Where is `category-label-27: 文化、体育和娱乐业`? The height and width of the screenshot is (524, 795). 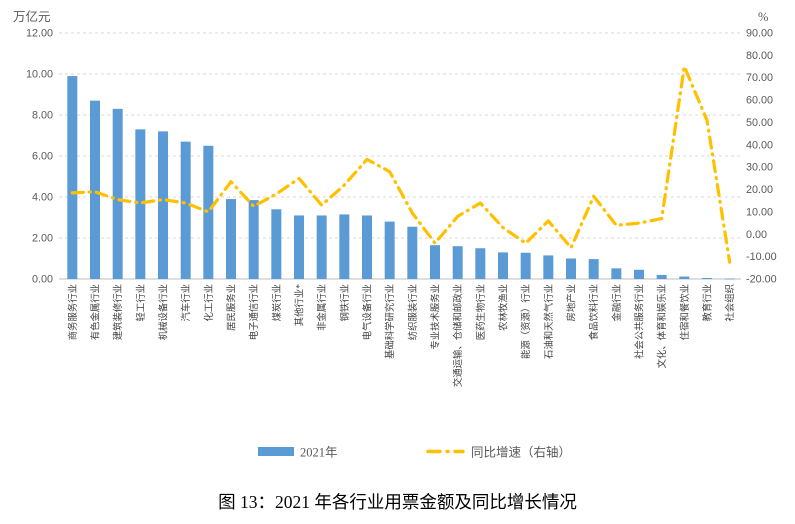
category-label-27: 文化、体育和娱乐业 is located at coordinates (662, 326).